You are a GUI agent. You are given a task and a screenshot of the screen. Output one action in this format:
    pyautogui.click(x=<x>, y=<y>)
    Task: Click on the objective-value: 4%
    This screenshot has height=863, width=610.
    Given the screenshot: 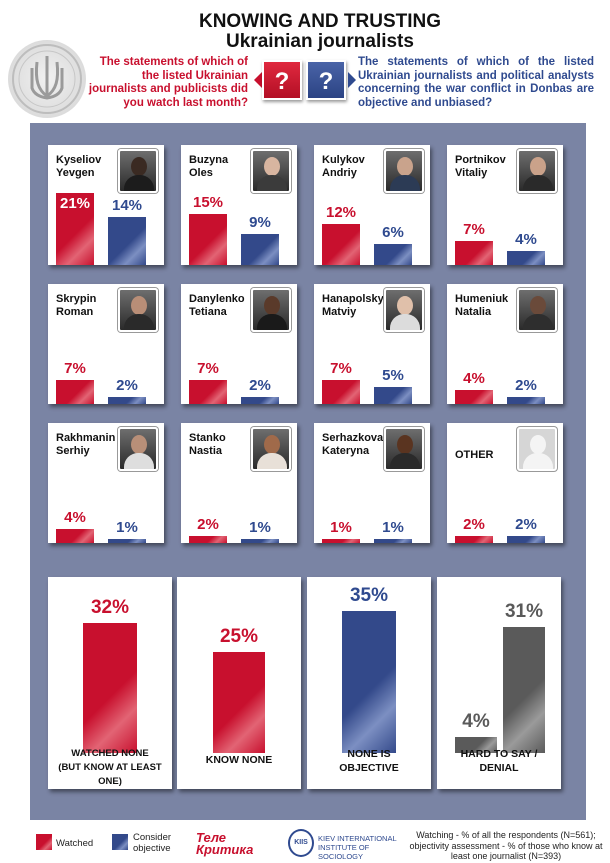 What is the action you would take?
    pyautogui.click(x=526, y=239)
    